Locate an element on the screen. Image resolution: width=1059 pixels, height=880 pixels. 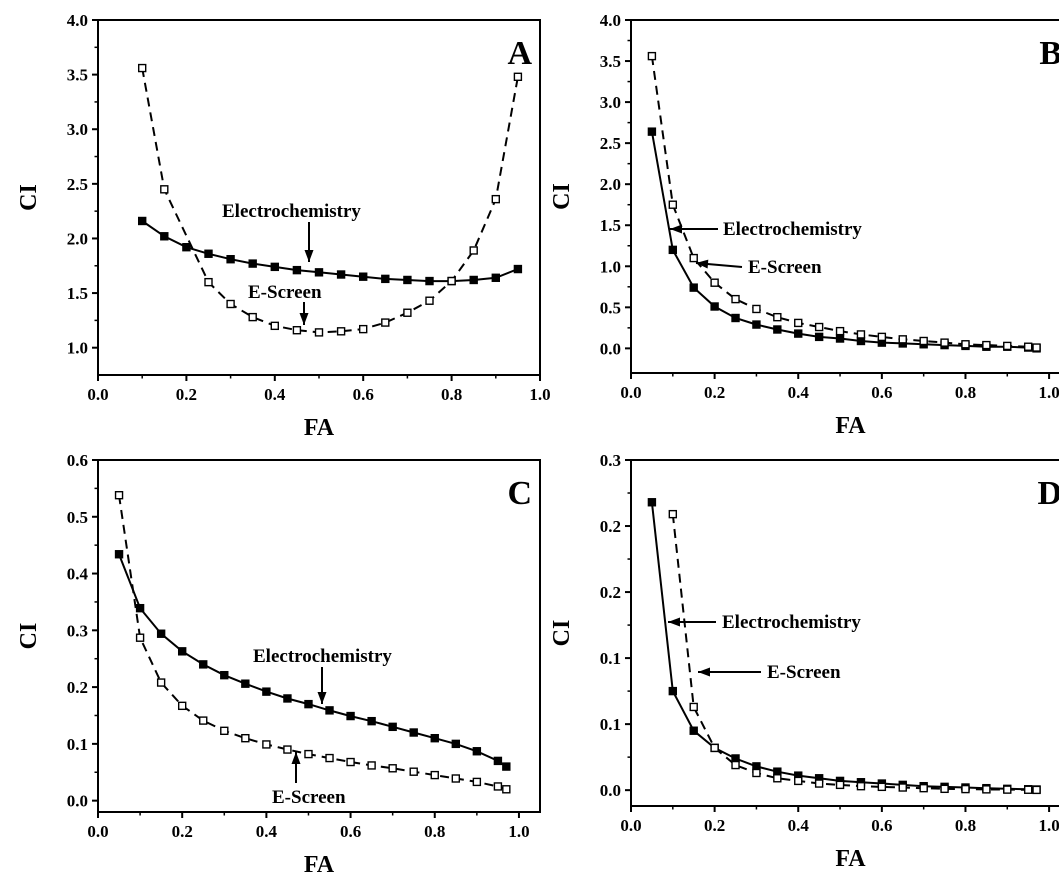
x-tick-label: 0.4 is located at coordinates (275, 394).